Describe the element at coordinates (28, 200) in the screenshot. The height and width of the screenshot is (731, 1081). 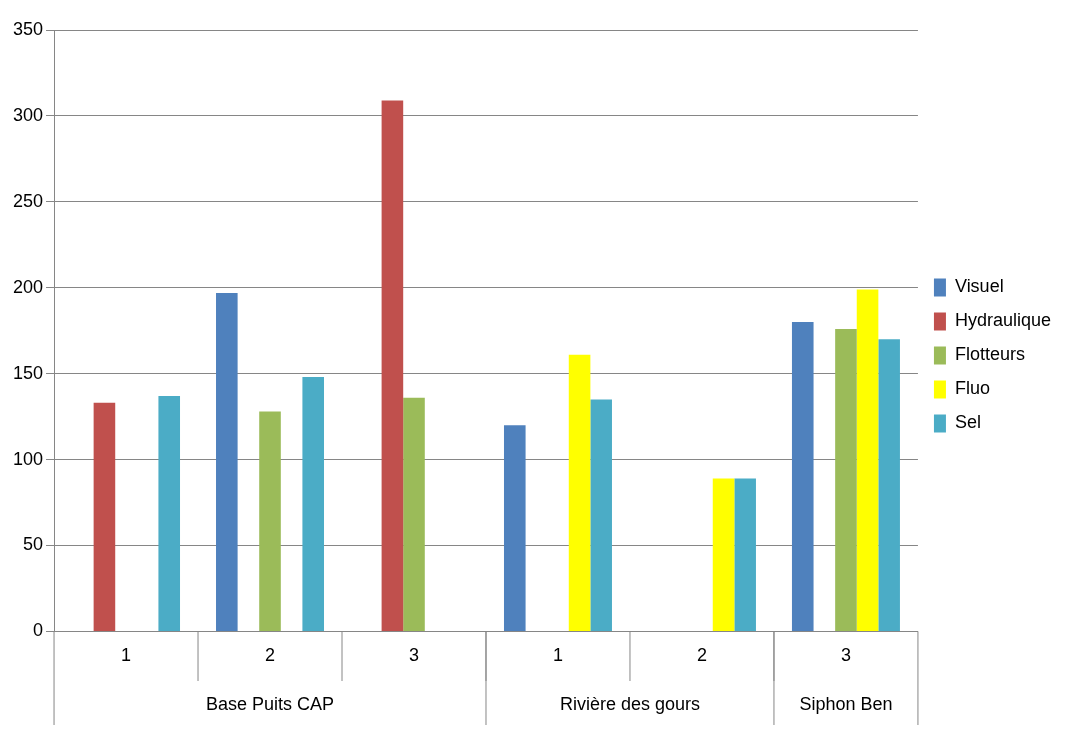
I see `y-tick-label: 250` at that location.